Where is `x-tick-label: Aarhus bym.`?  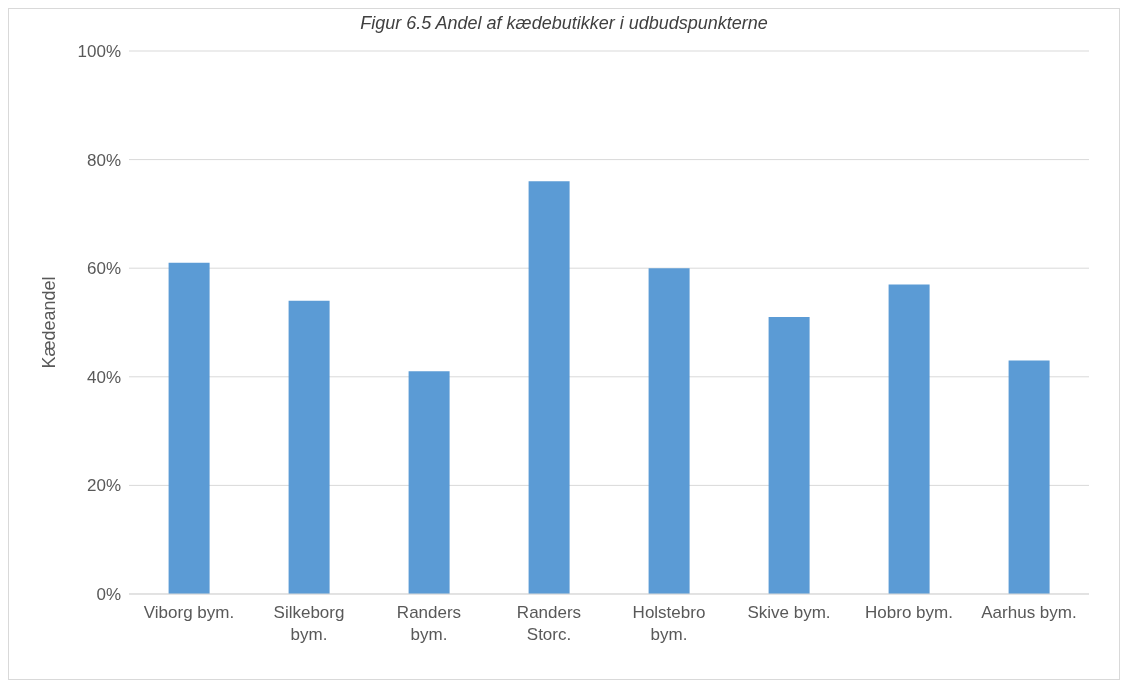
x-tick-label: Aarhus bym. is located at coordinates (1029, 612).